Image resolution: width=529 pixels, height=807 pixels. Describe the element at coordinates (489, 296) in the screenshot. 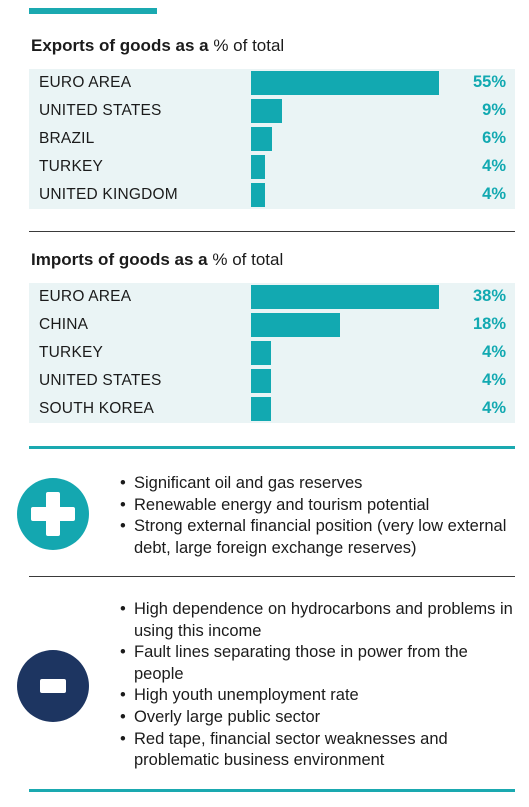

I see `value-label: 38%` at that location.